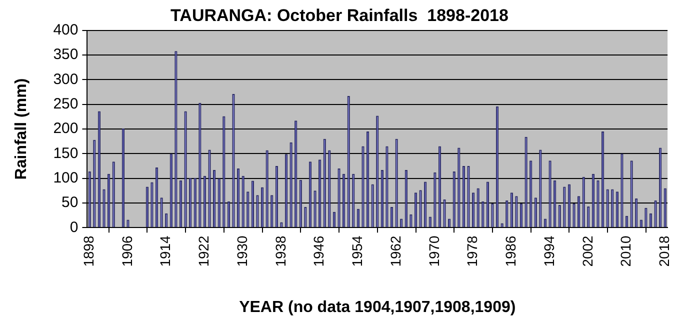 The height and width of the screenshot is (327, 685). What do you see at coordinates (377, 307) in the screenshot?
I see `x-axis-title: YEAR (no data 1904,1907,1908,1909)` at bounding box center [377, 307].